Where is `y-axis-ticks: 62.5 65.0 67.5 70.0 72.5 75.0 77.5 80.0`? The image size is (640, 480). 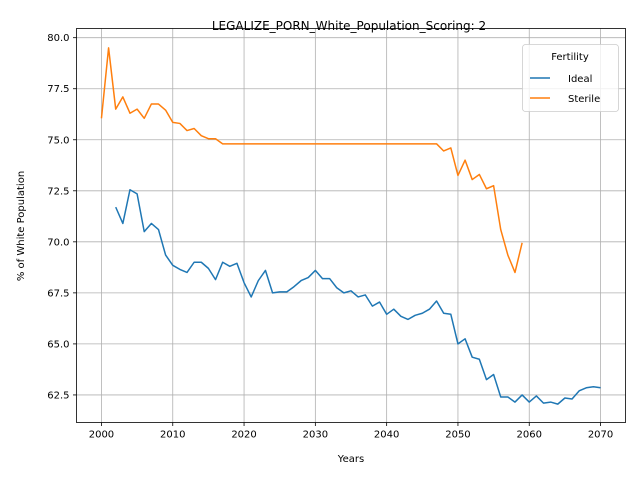
y-axis-ticks: 62.5 65.0 67.5 70.0 72.5 75.0 77.5 80.0 is located at coordinates (62, 217).